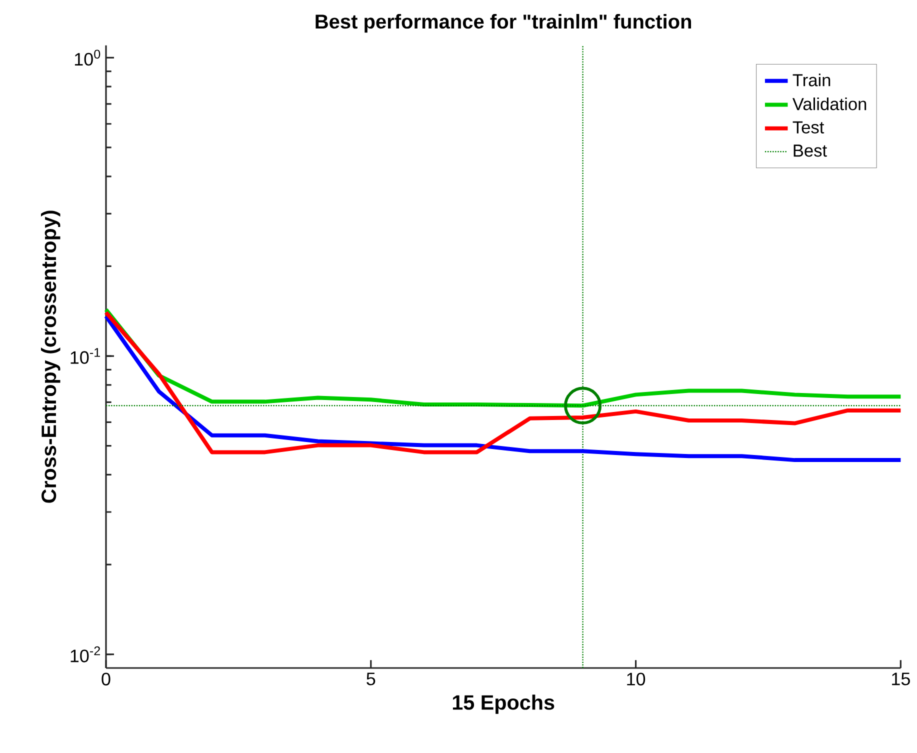 This screenshot has height=753, width=917. I want to click on x-tick-label: 15, so click(901, 679).